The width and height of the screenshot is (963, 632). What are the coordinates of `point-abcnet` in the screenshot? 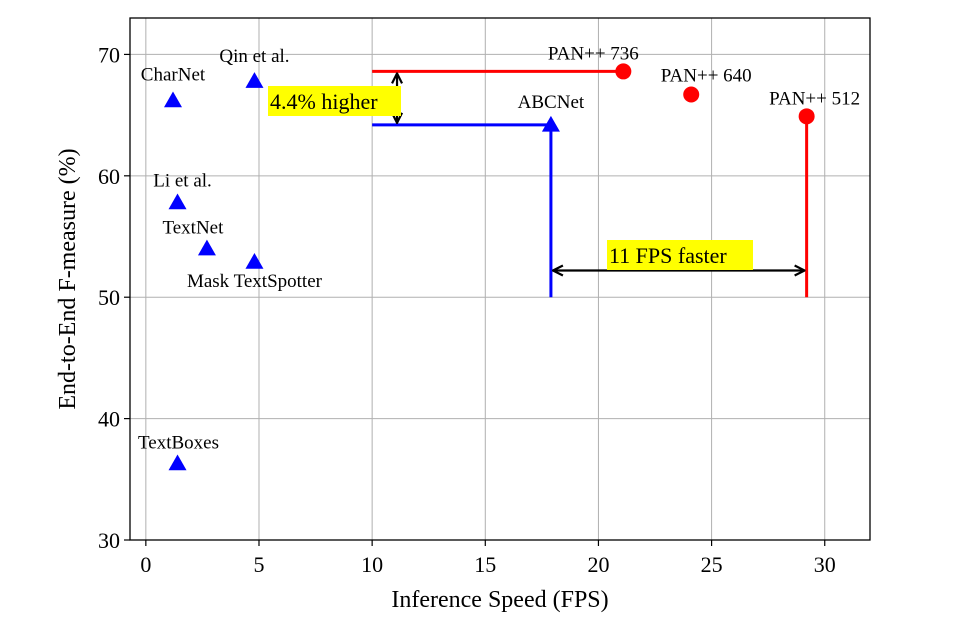 It's located at (550, 123).